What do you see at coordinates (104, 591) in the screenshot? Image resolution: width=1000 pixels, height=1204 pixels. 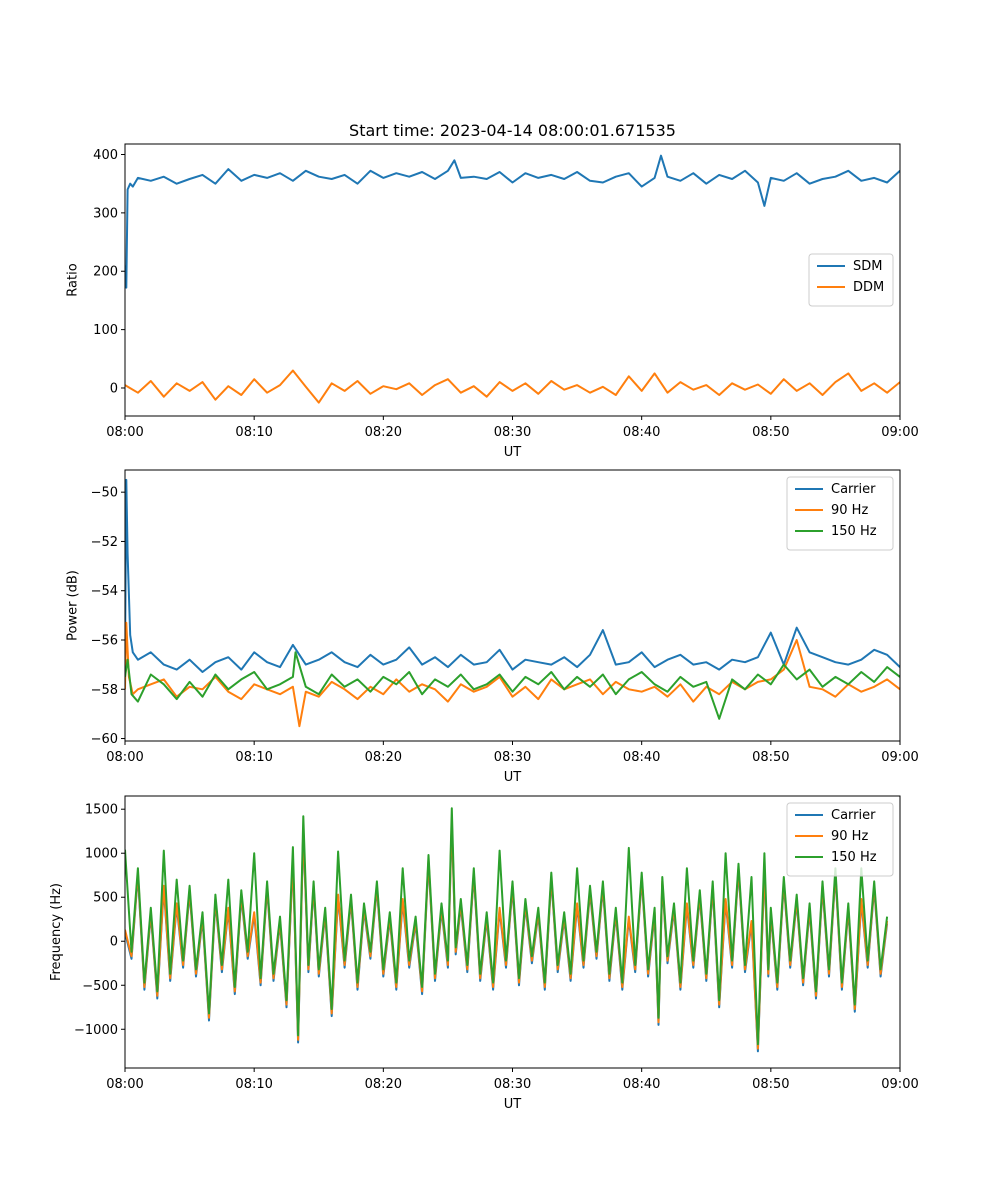 I see `y-tick-label: −54` at bounding box center [104, 591].